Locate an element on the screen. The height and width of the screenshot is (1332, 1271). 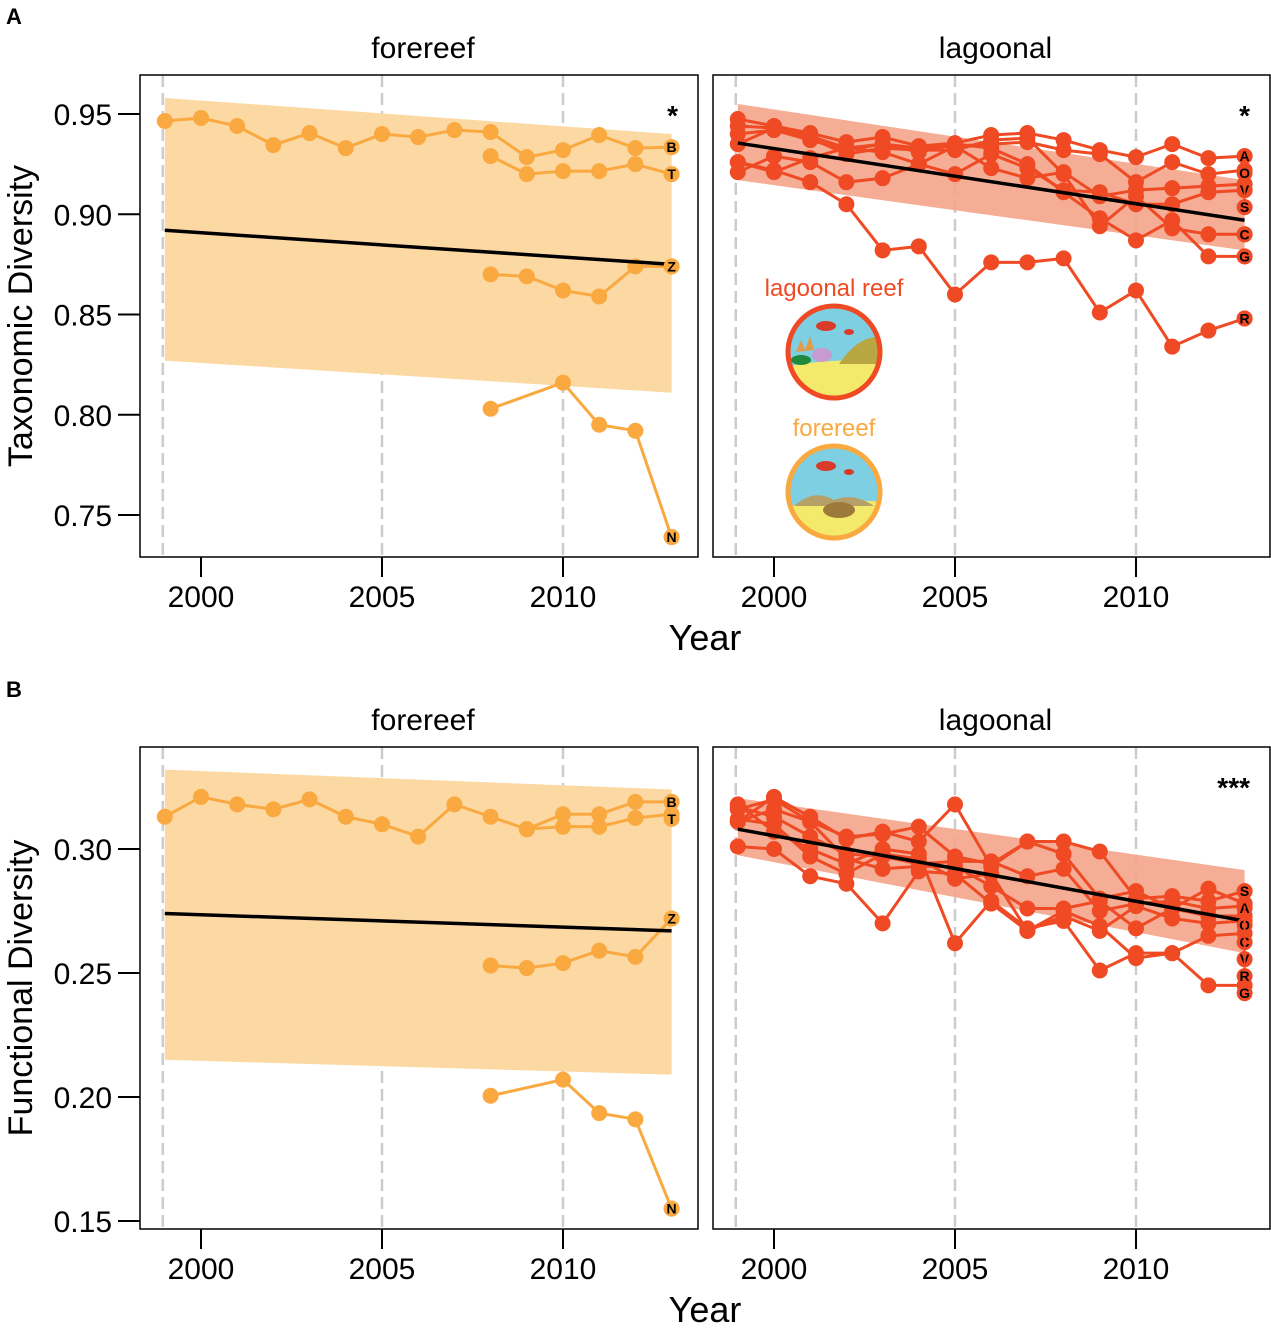
series-line is located at coordinates (581, 1144).